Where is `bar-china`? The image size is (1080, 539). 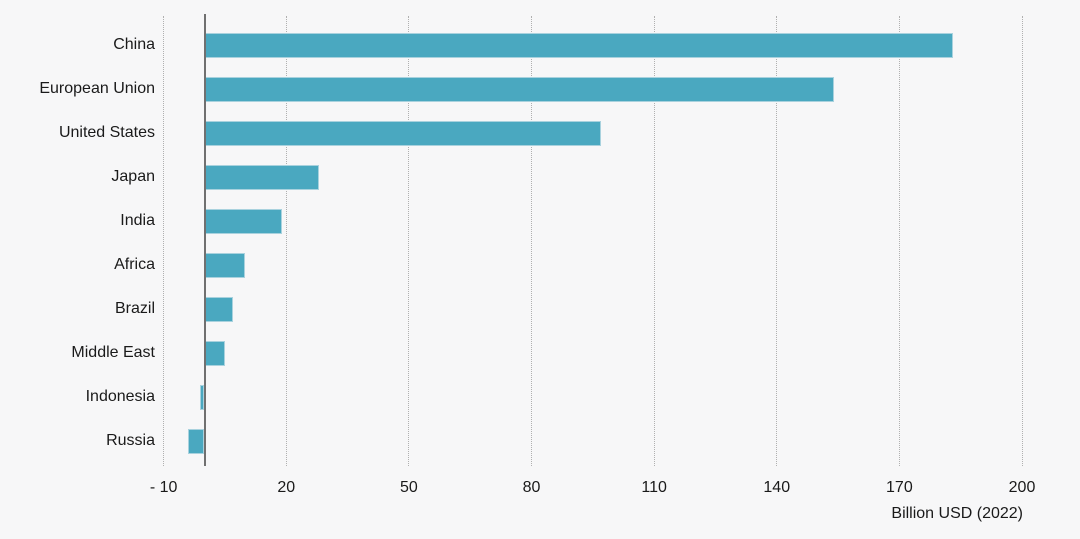
bar-china is located at coordinates (578, 45).